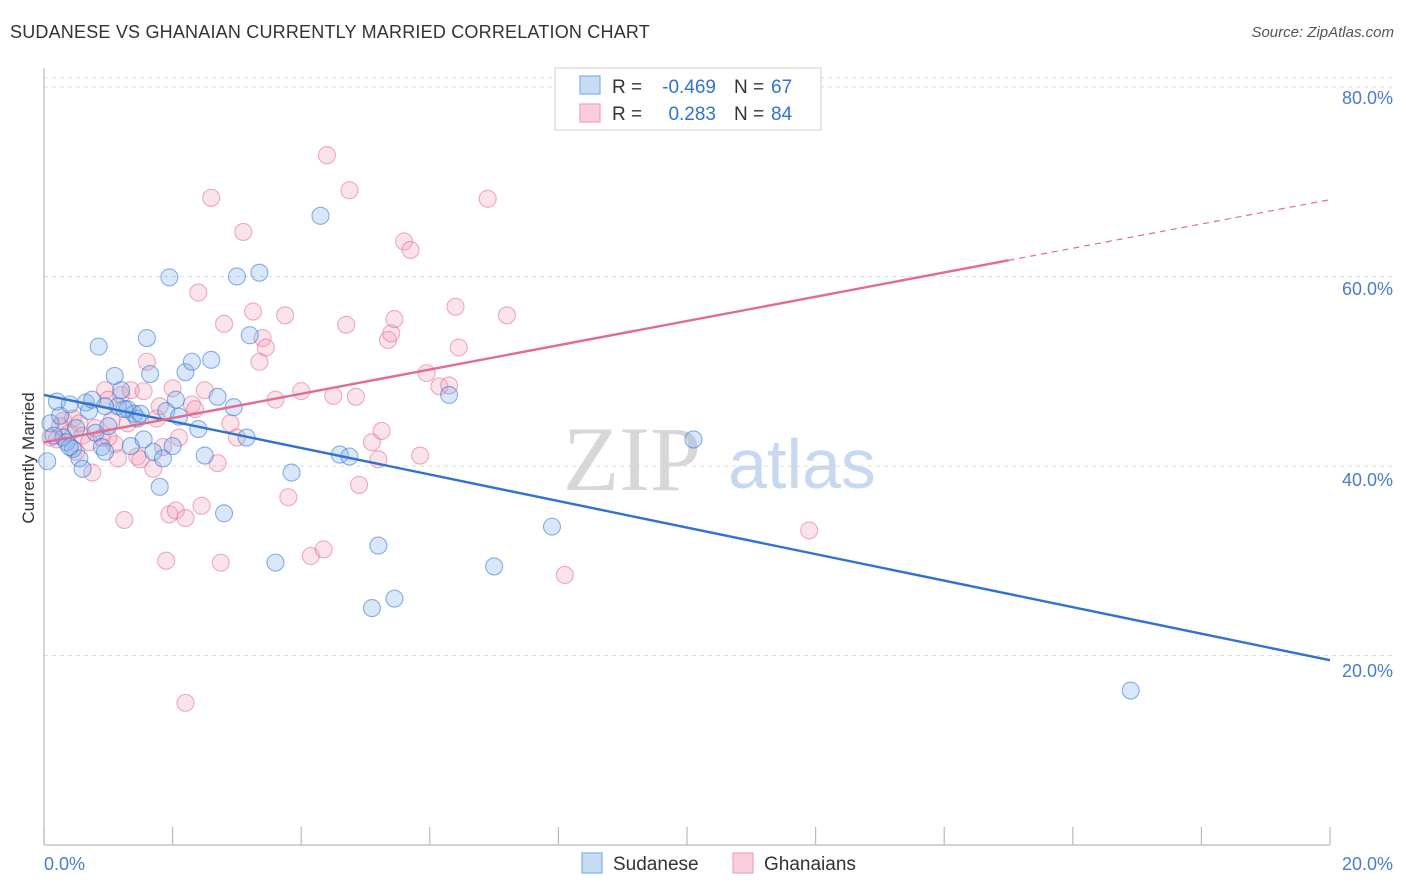  Describe the element at coordinates (627, 87) in the screenshot. I see `legend-r-label-sudanese: R =` at that location.